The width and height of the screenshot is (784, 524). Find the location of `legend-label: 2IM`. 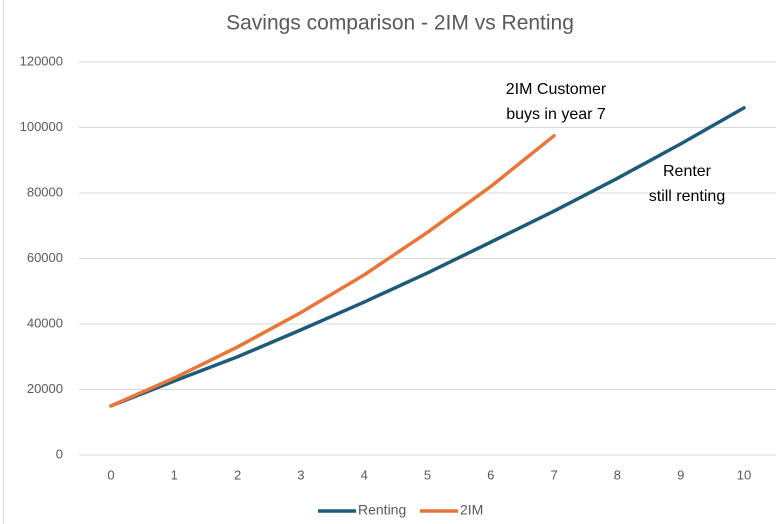

legend-label: 2IM is located at coordinates (471, 510).